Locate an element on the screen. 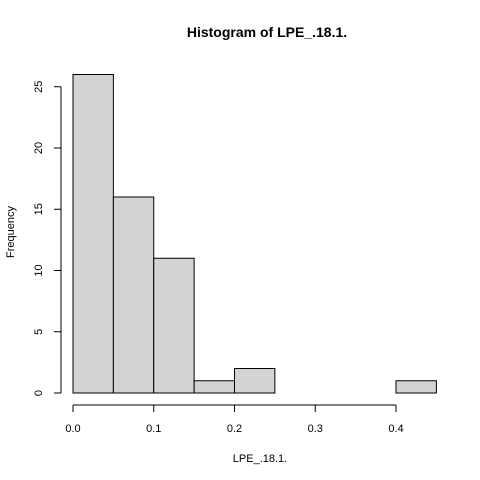  y-tick-label: 25 is located at coordinates (39, 87).